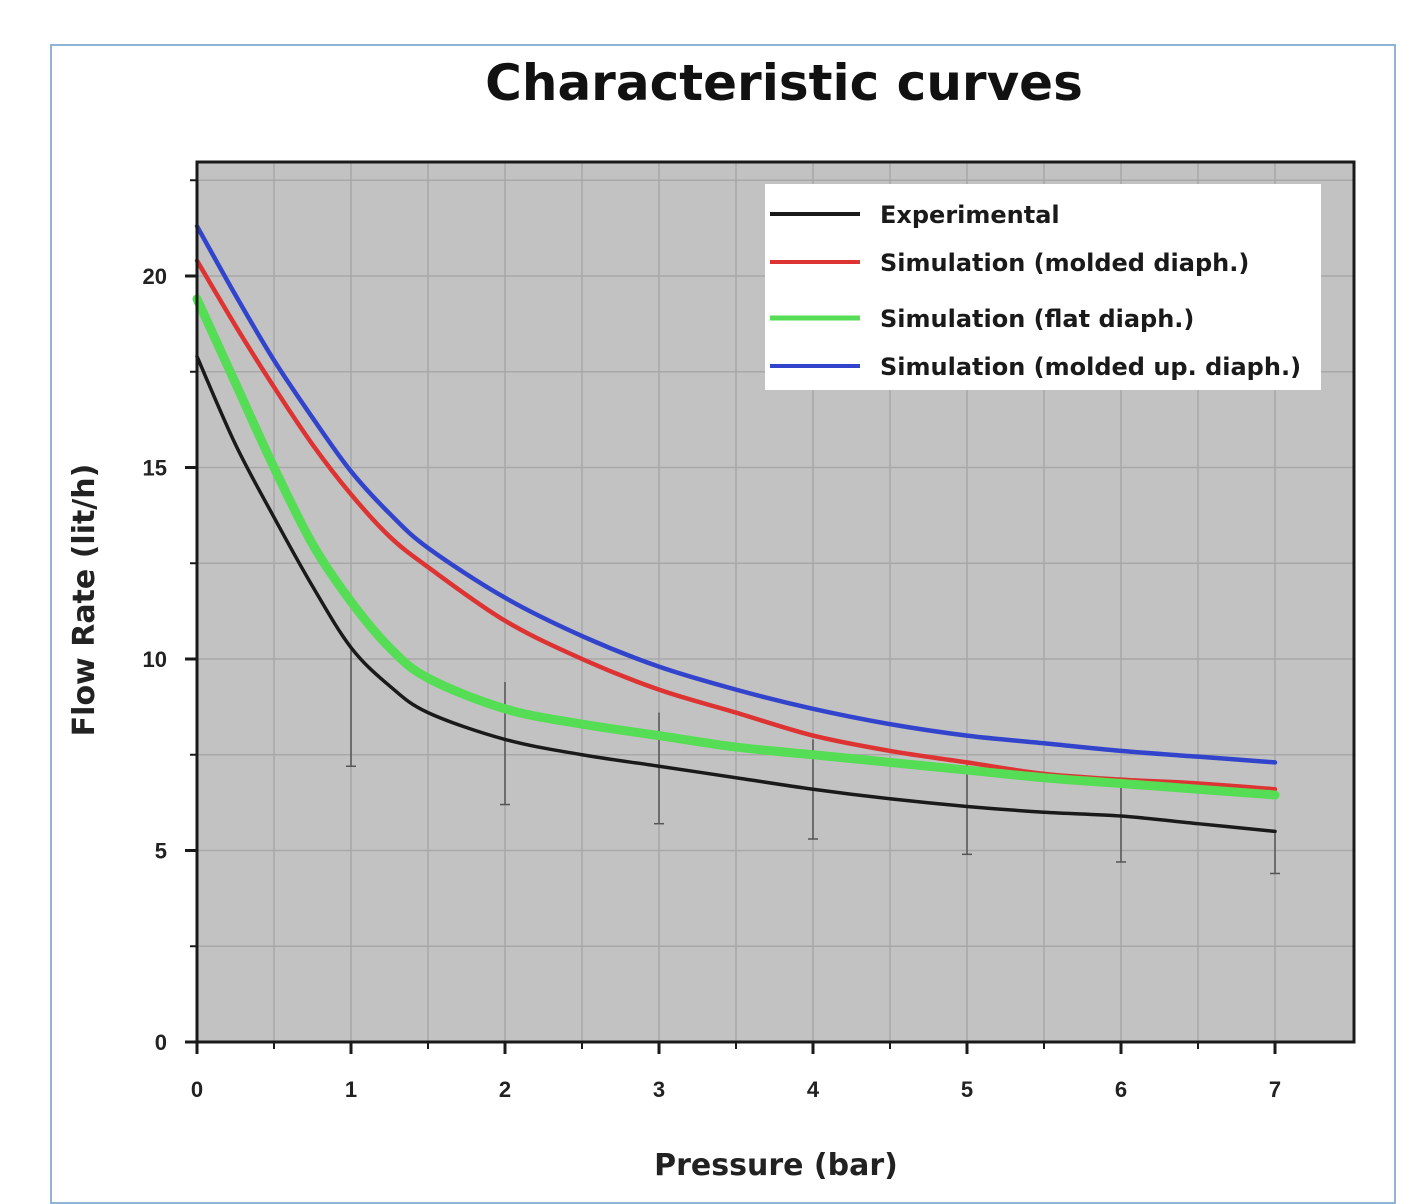 The width and height of the screenshot is (1418, 1204). I want to click on x-tick-label: 1, so click(351, 1089).